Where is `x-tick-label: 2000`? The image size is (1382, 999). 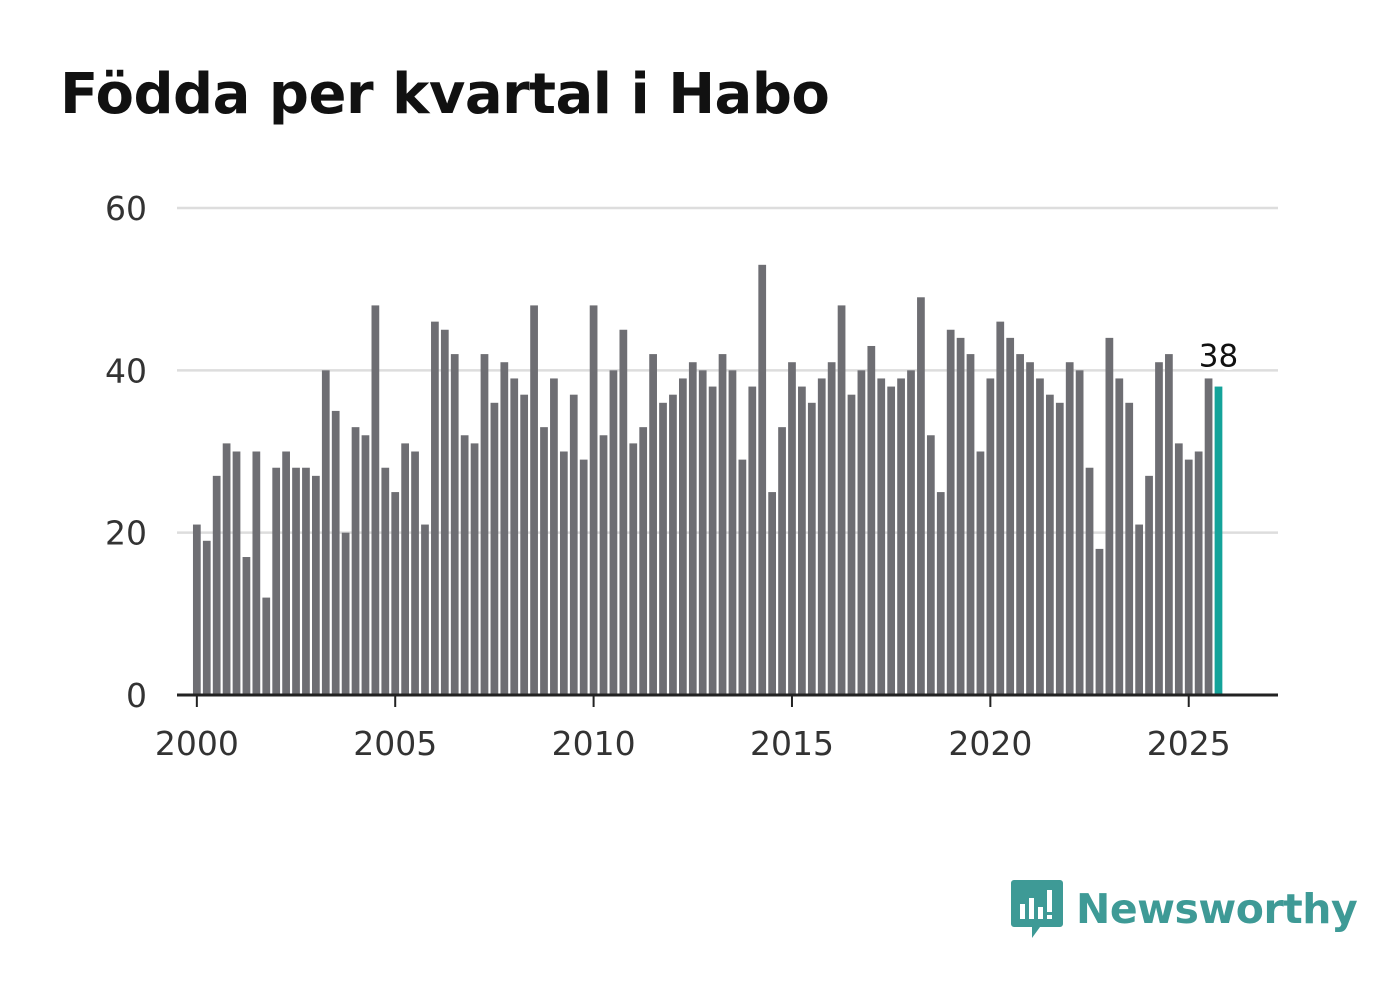
x-tick-label: 2000 is located at coordinates (197, 743).